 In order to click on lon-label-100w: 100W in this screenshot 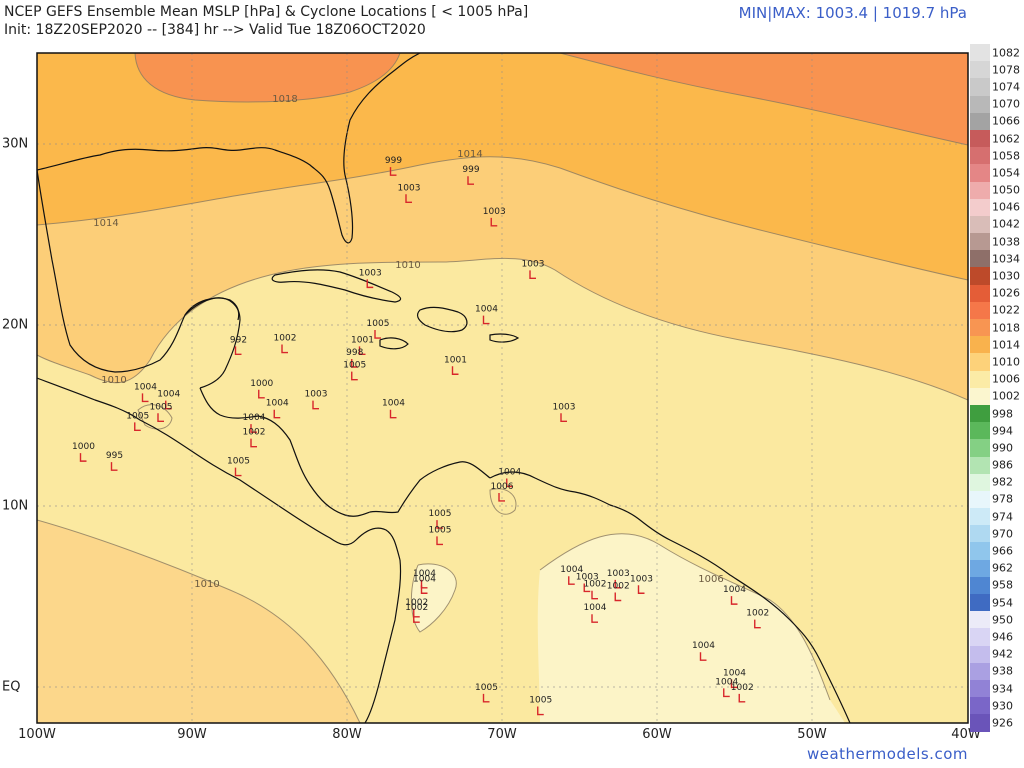, I will do `click(37, 734)`.